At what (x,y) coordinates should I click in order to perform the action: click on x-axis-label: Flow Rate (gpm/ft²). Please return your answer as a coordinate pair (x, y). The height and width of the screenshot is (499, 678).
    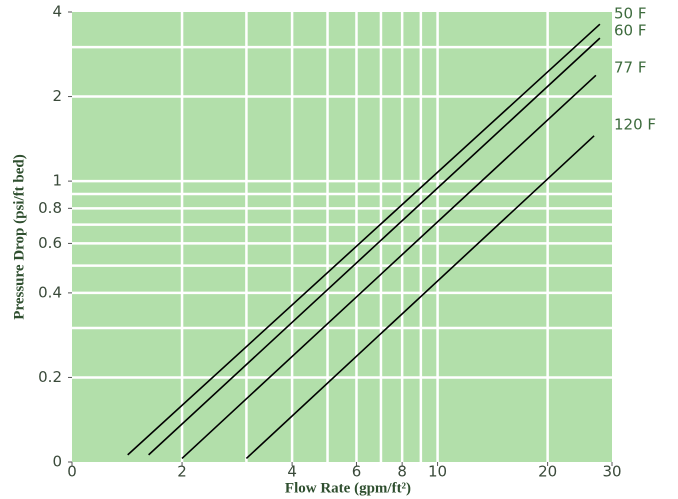
    Looking at the image, I should click on (348, 488).